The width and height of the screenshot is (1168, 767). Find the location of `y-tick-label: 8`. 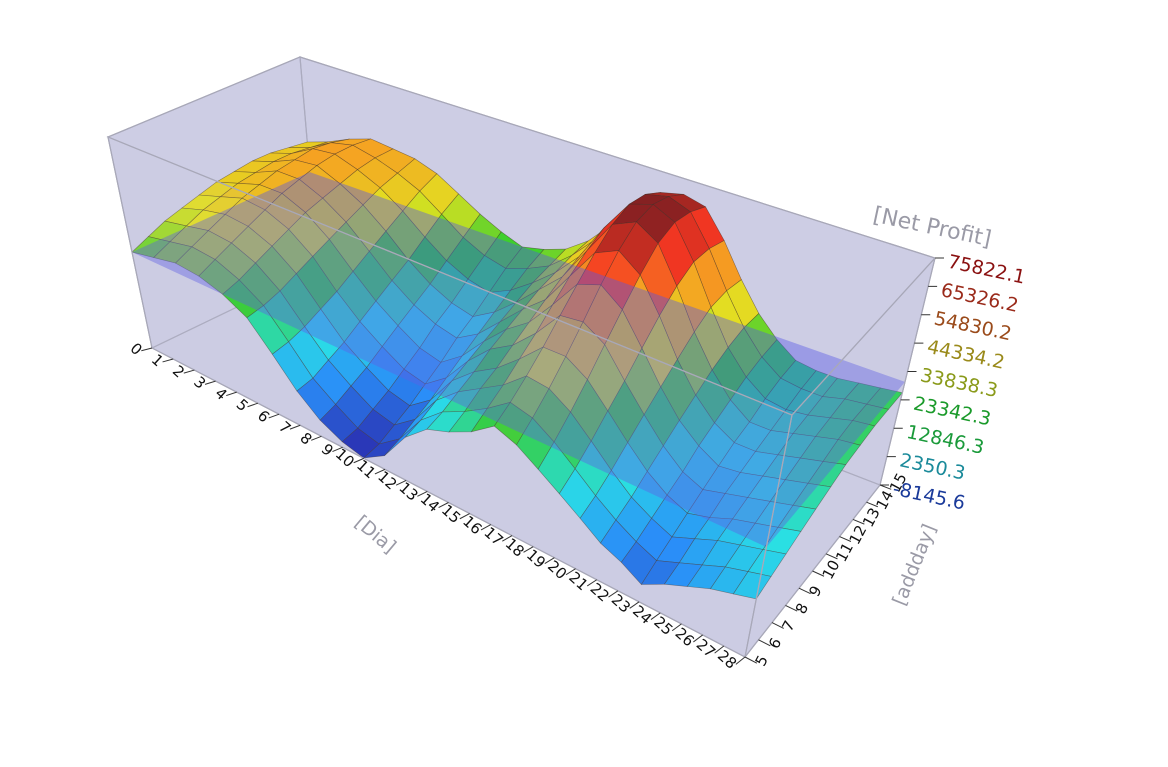

y-tick-label: 8 is located at coordinates (802, 608).